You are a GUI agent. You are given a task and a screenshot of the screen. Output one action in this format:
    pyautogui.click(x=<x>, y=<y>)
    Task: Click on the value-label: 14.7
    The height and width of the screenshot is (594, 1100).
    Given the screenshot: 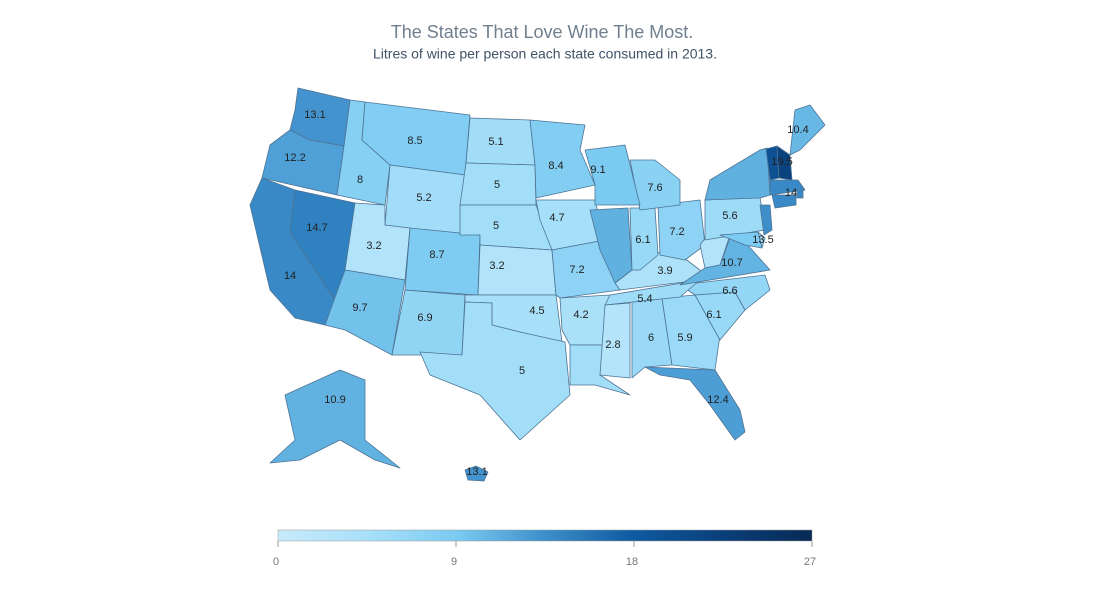 What is the action you would take?
    pyautogui.click(x=316, y=228)
    